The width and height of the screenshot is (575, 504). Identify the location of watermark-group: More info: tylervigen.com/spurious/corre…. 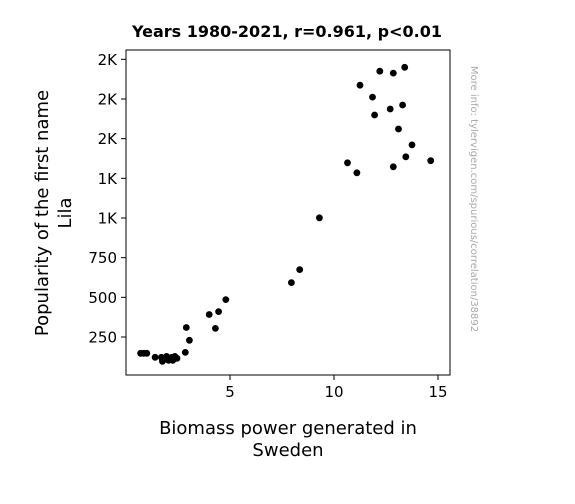
(473, 199).